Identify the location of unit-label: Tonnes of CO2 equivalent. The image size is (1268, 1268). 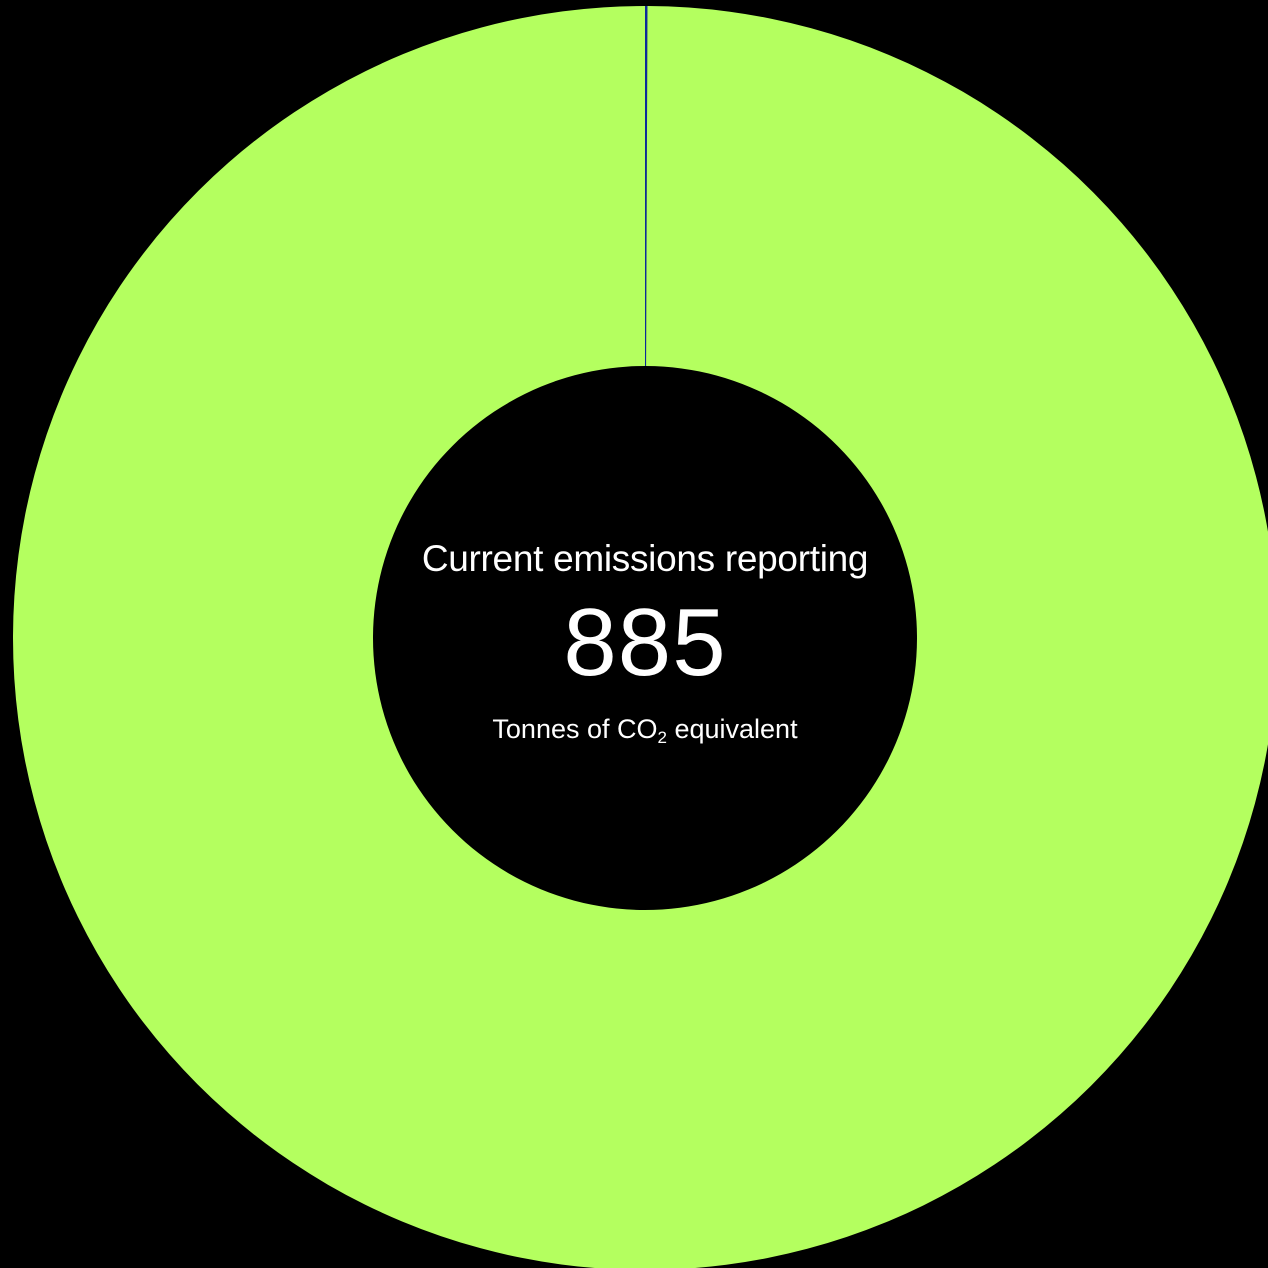
(645, 730).